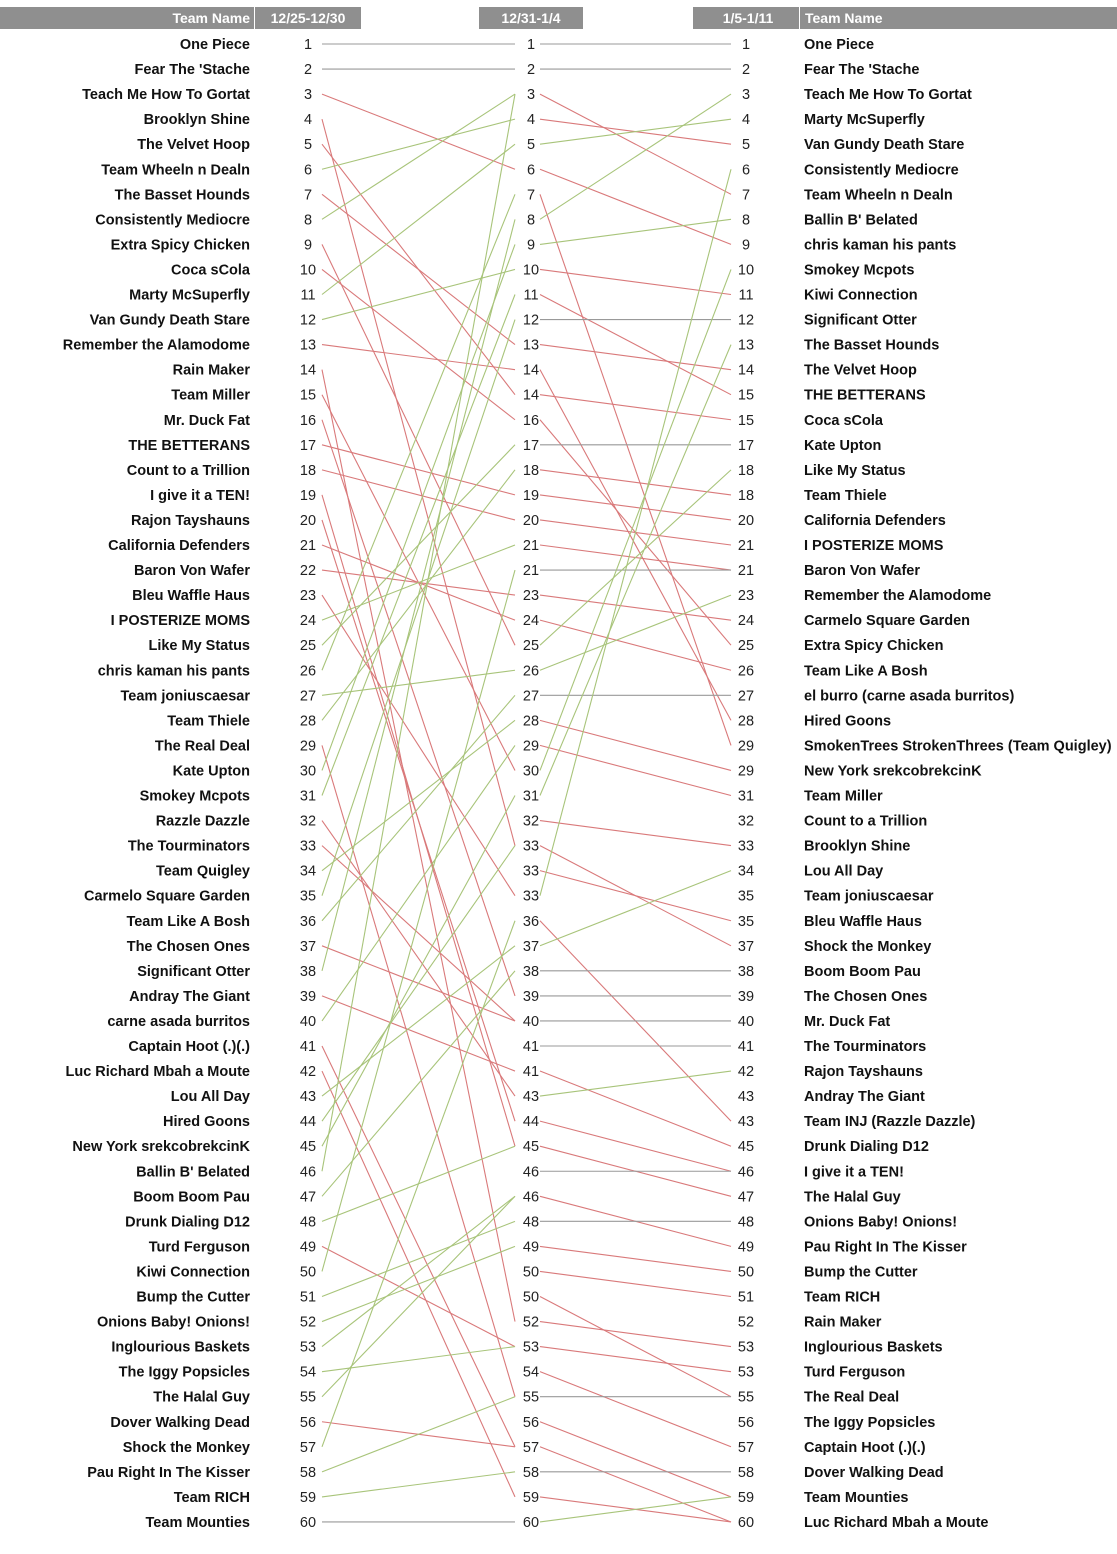 This screenshot has width=1117, height=1554. I want to click on rank-label-col3: 60, so click(746, 1523).